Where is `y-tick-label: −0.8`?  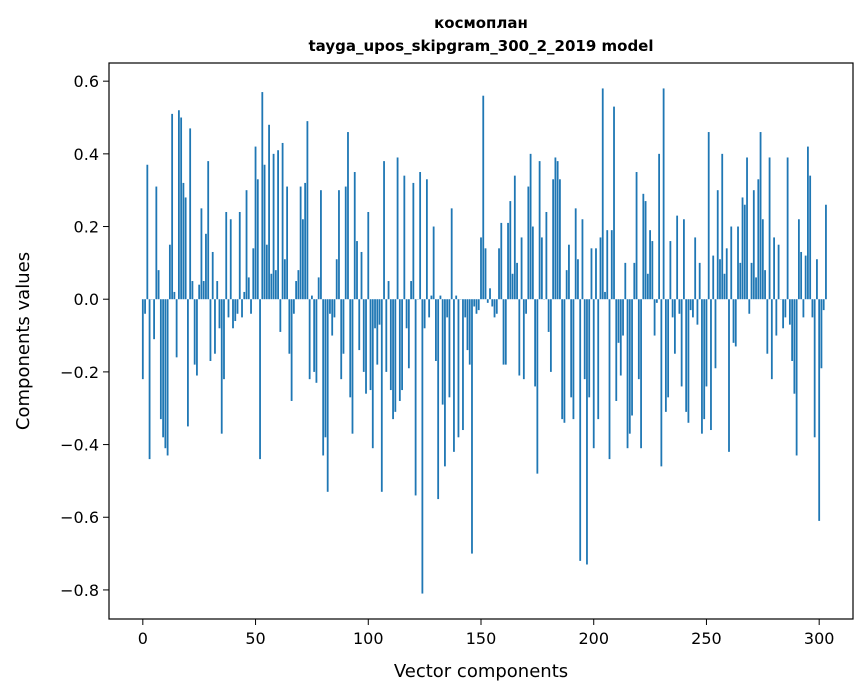 y-tick-label: −0.8 is located at coordinates (79, 590).